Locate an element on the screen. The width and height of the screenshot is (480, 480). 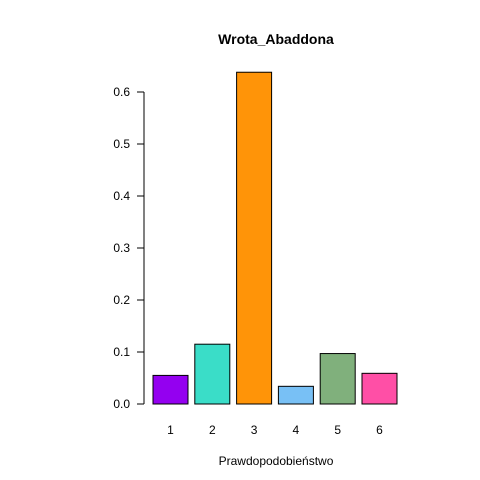
x-category-label: 2 is located at coordinates (212, 430).